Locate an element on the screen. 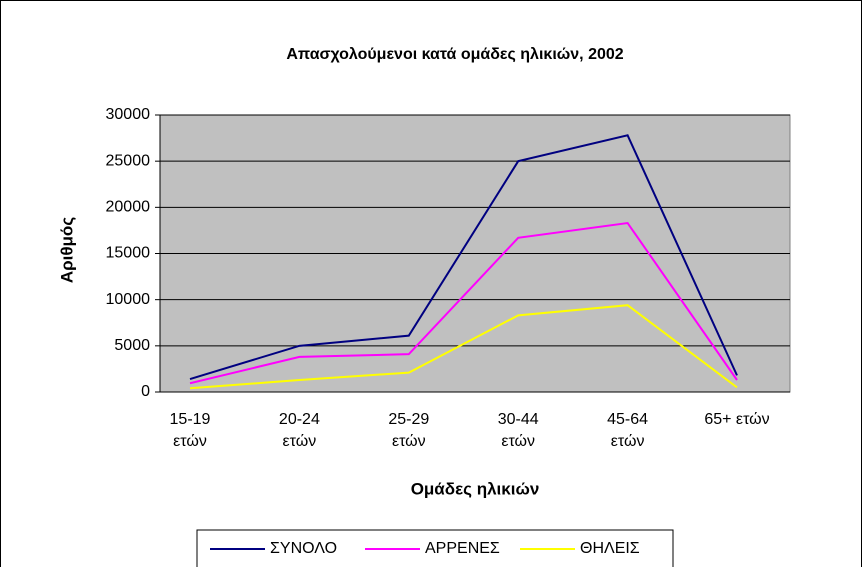 The width and height of the screenshot is (862, 567). chart-title: Απασχολούμενοι κατά ομάδες ηλικιών, 2002 is located at coordinates (454, 54).